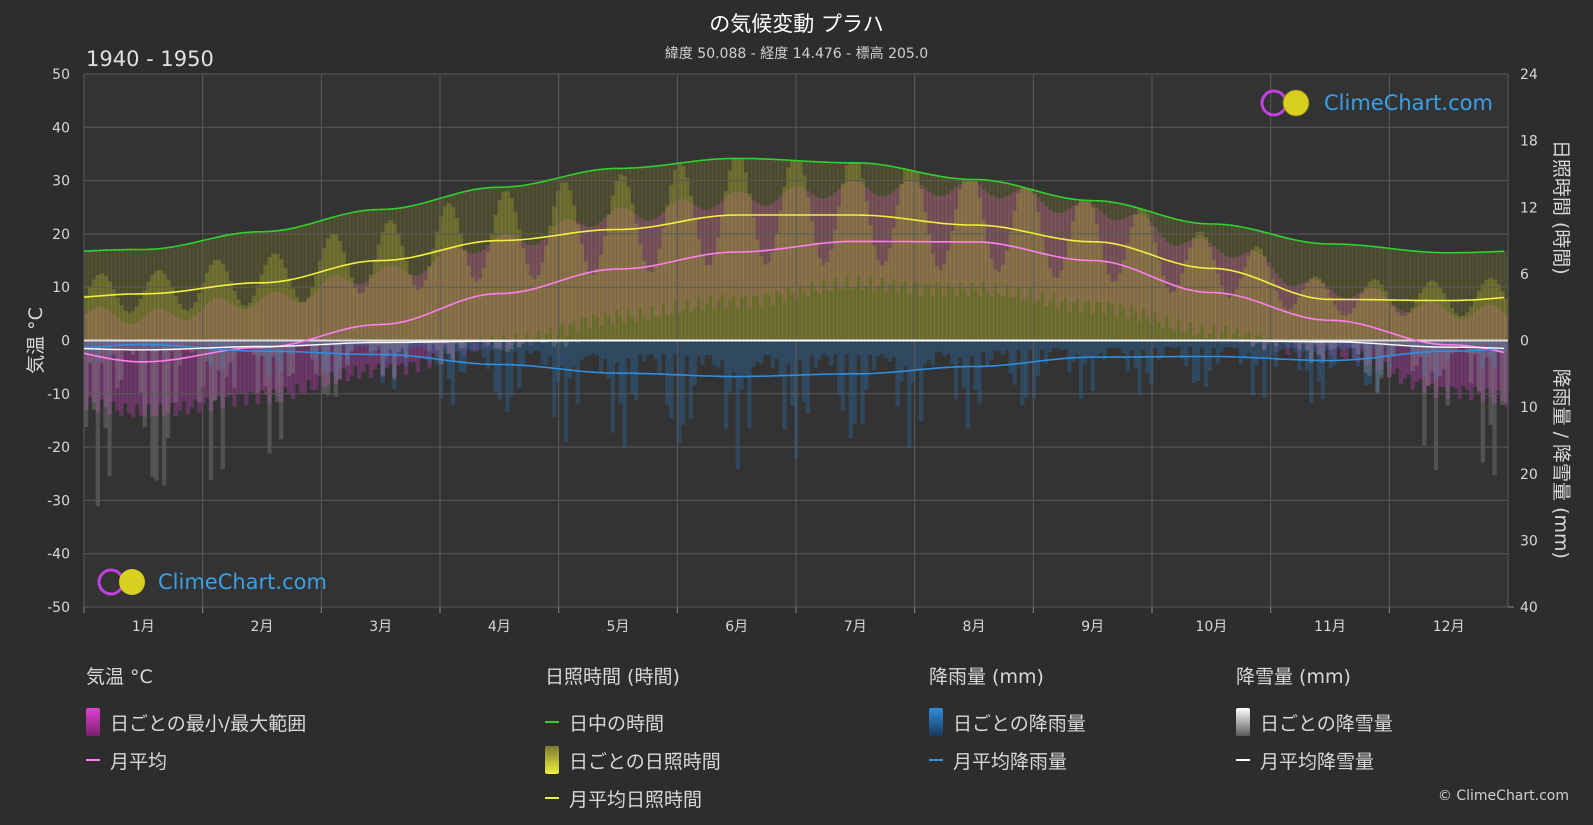  Describe the element at coordinates (986, 677) in the screenshot. I see `legend-head-rain: 降雨量 (mm)` at that location.